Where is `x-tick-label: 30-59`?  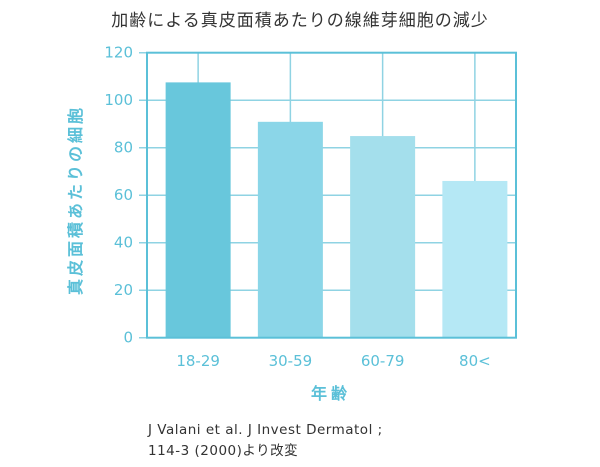
x-tick-label: 30-59 is located at coordinates (291, 361).